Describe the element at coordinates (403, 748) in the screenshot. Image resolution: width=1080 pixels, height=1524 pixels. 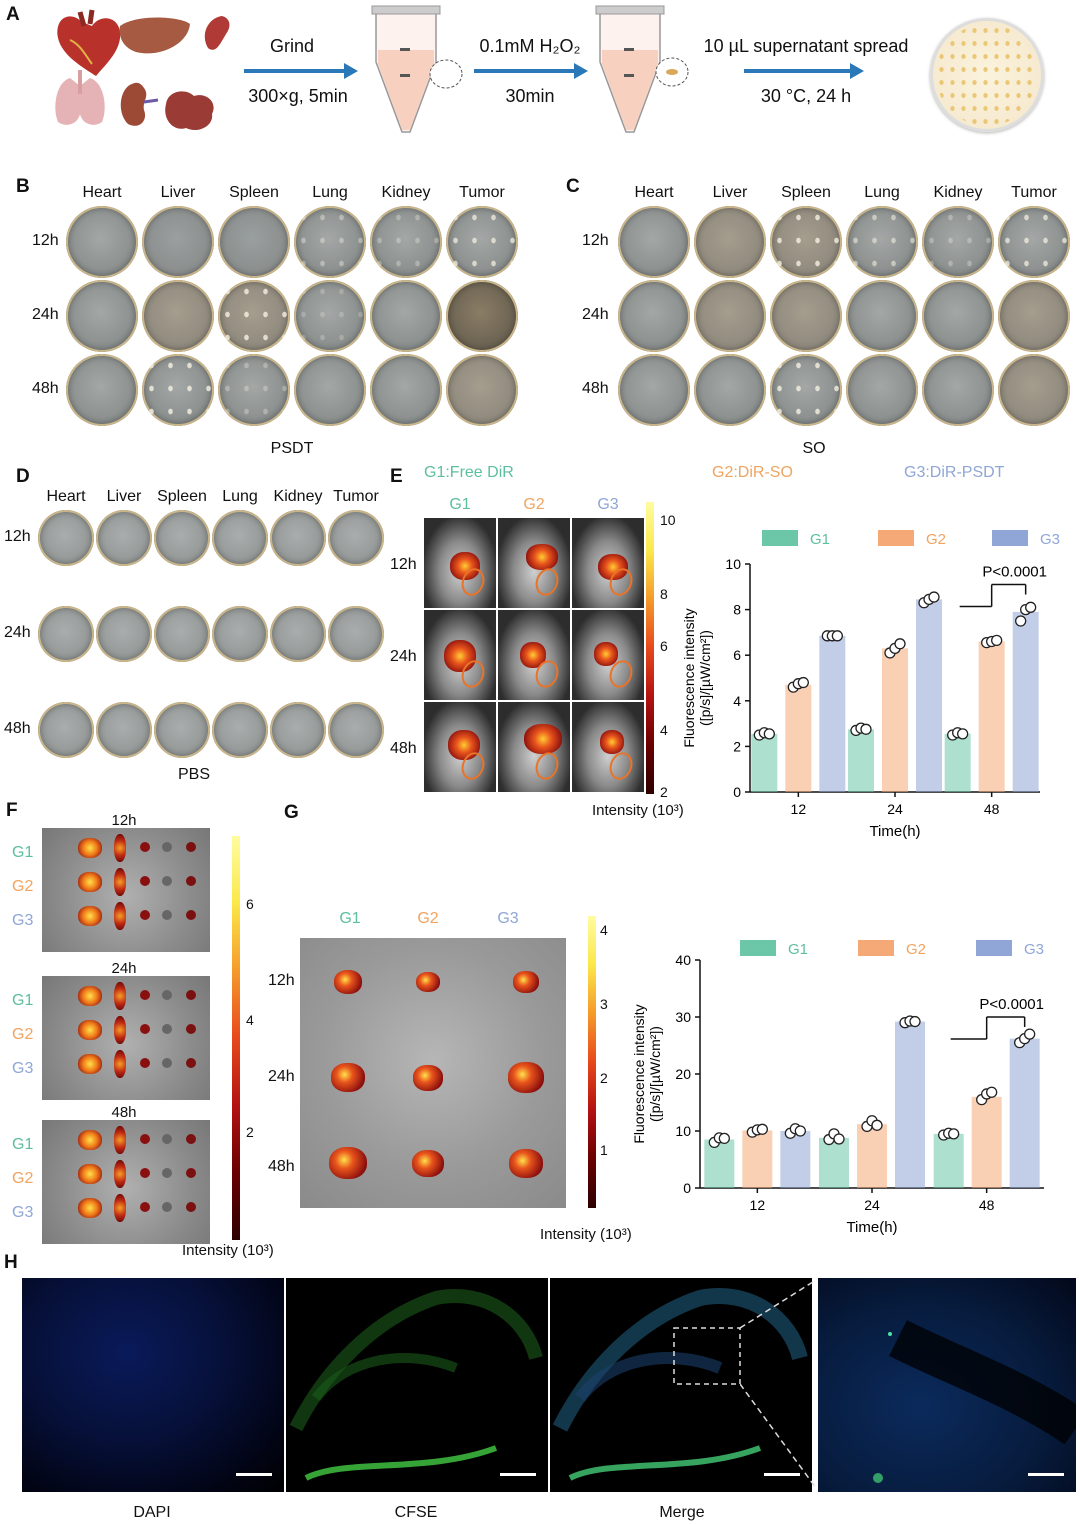
I see `e-row-48h: 48h` at that location.